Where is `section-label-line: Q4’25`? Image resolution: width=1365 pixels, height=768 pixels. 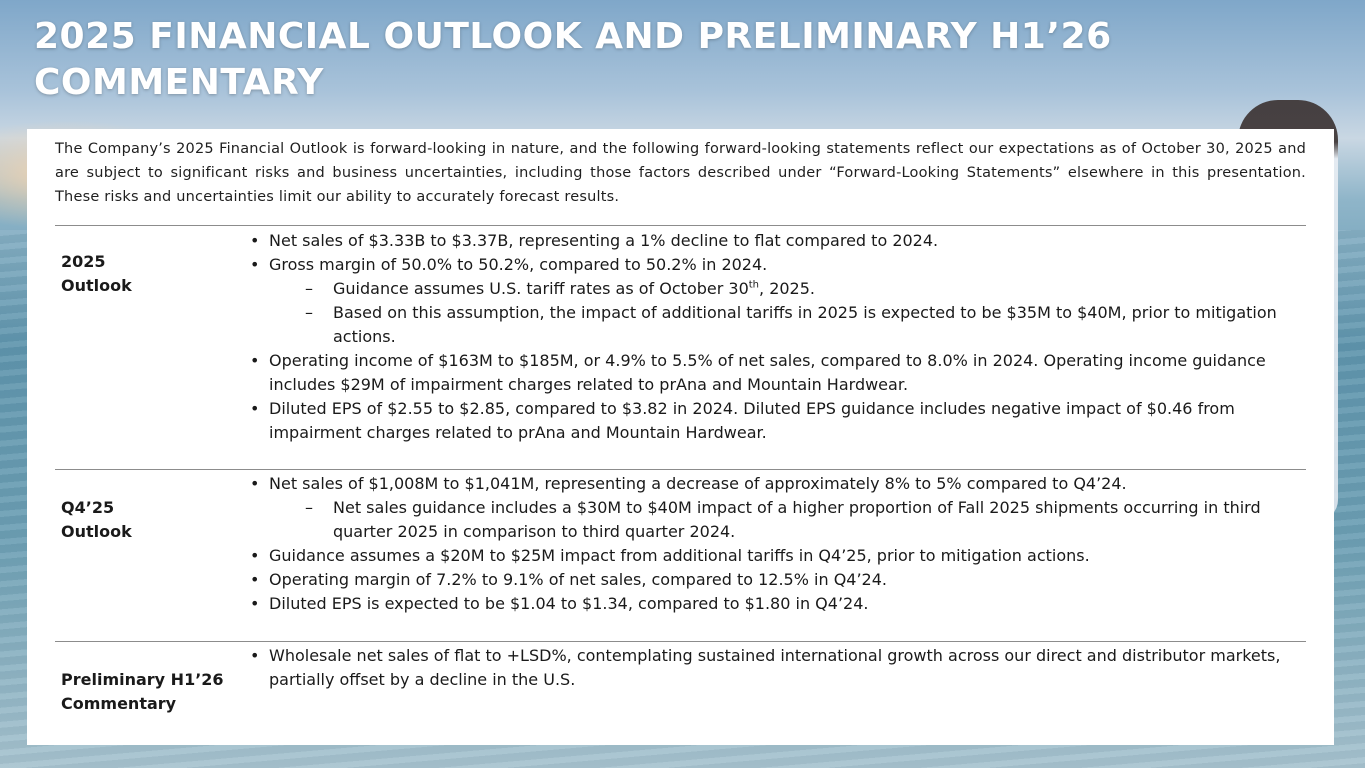 section-label-line: Q4’25 is located at coordinates (88, 507).